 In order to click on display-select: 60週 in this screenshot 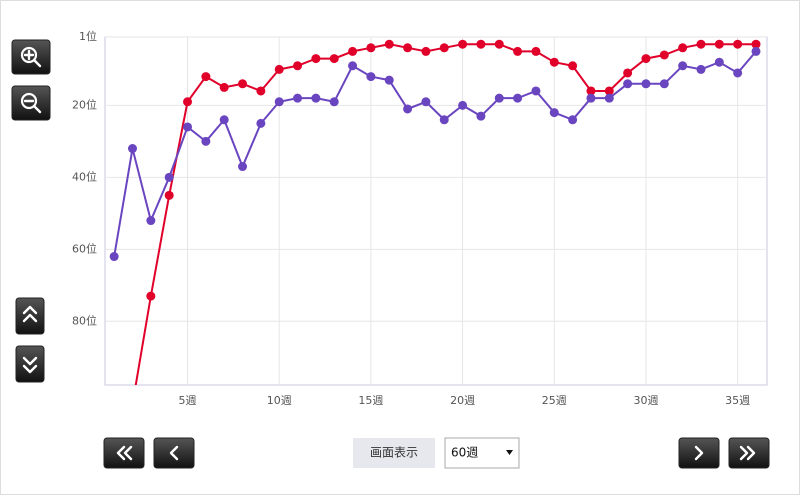, I will do `click(482, 453)`.